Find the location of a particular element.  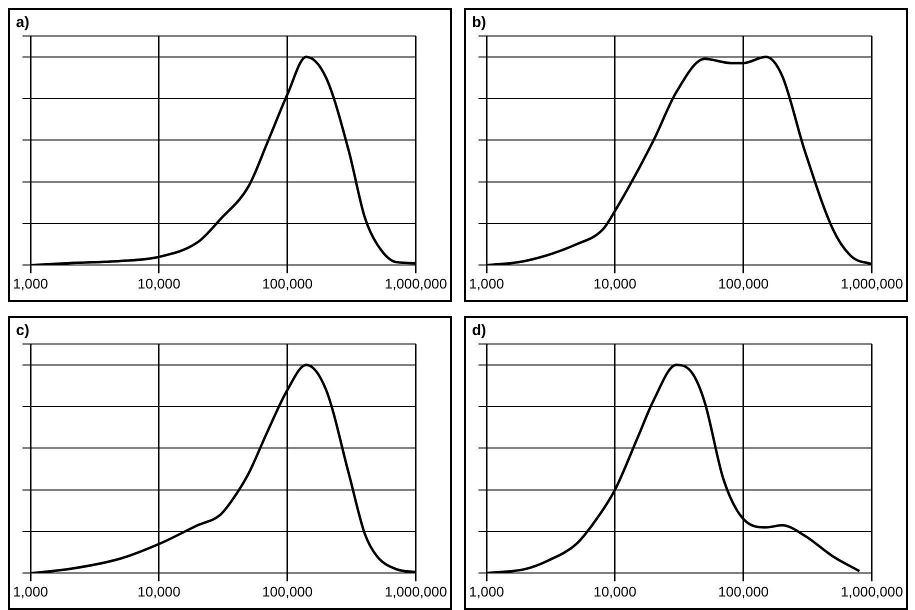

chart-title: b) is located at coordinates (479, 23).